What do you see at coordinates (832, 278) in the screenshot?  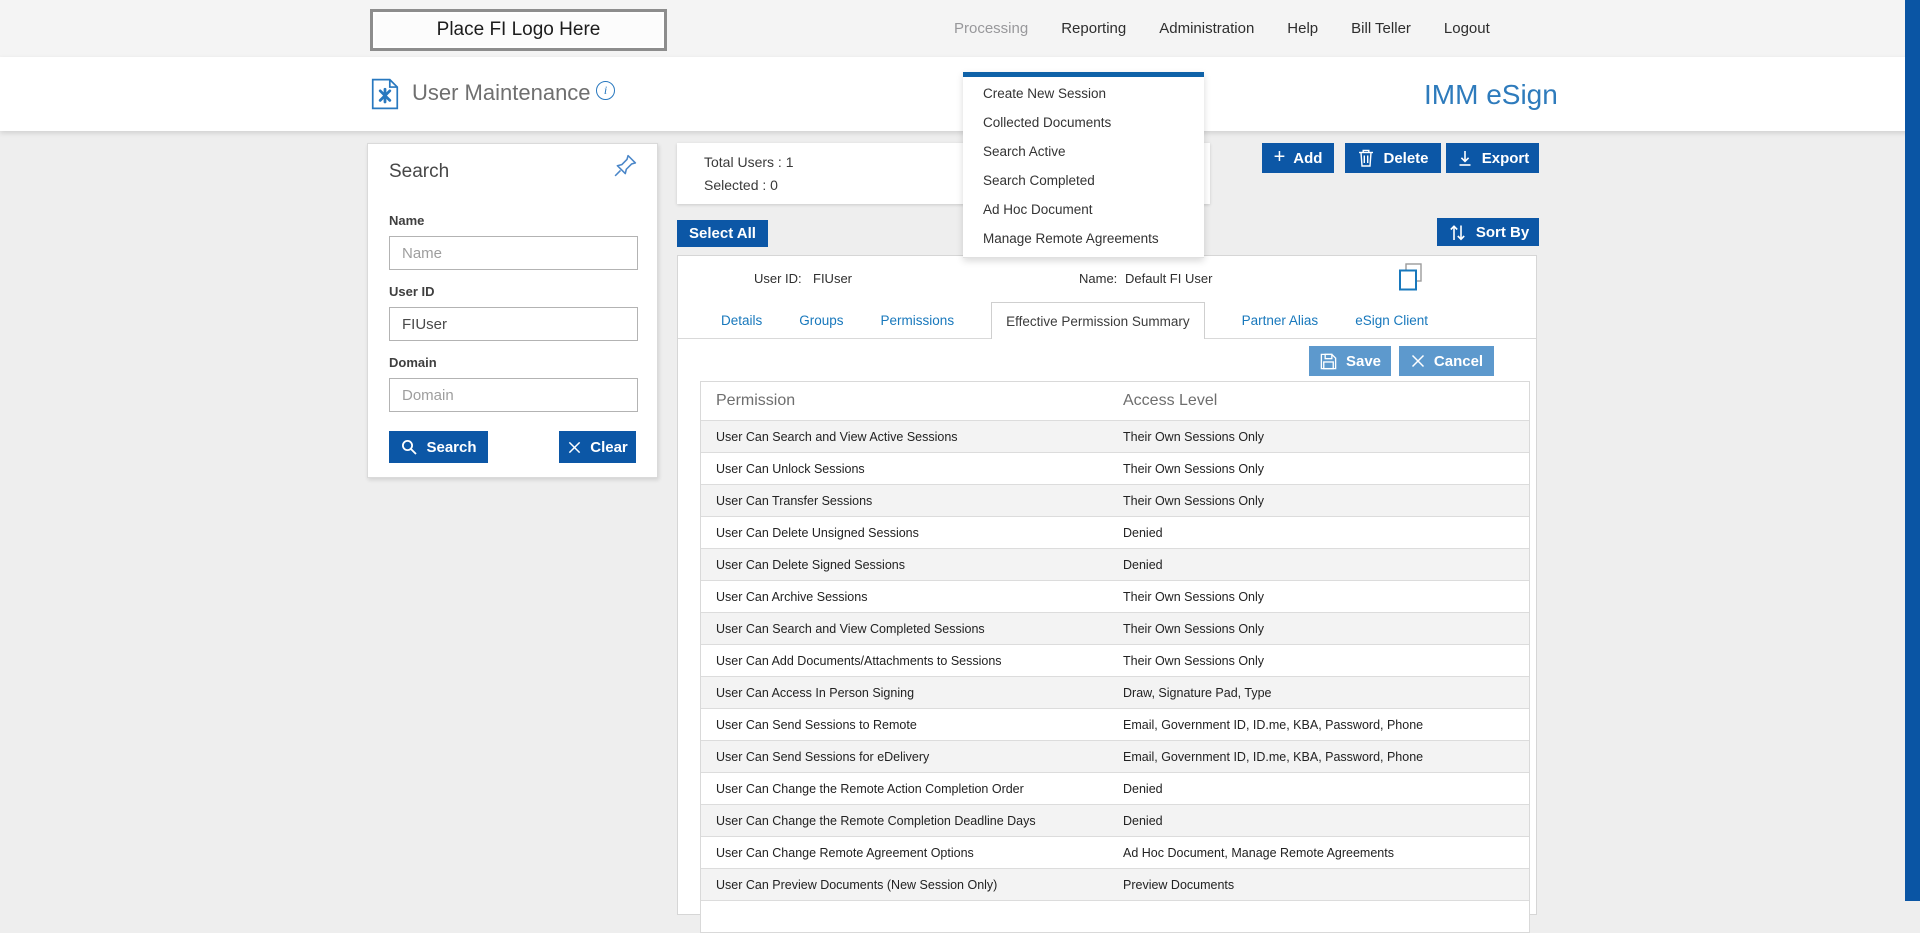 I see `detail-user-id-value: FIUser` at bounding box center [832, 278].